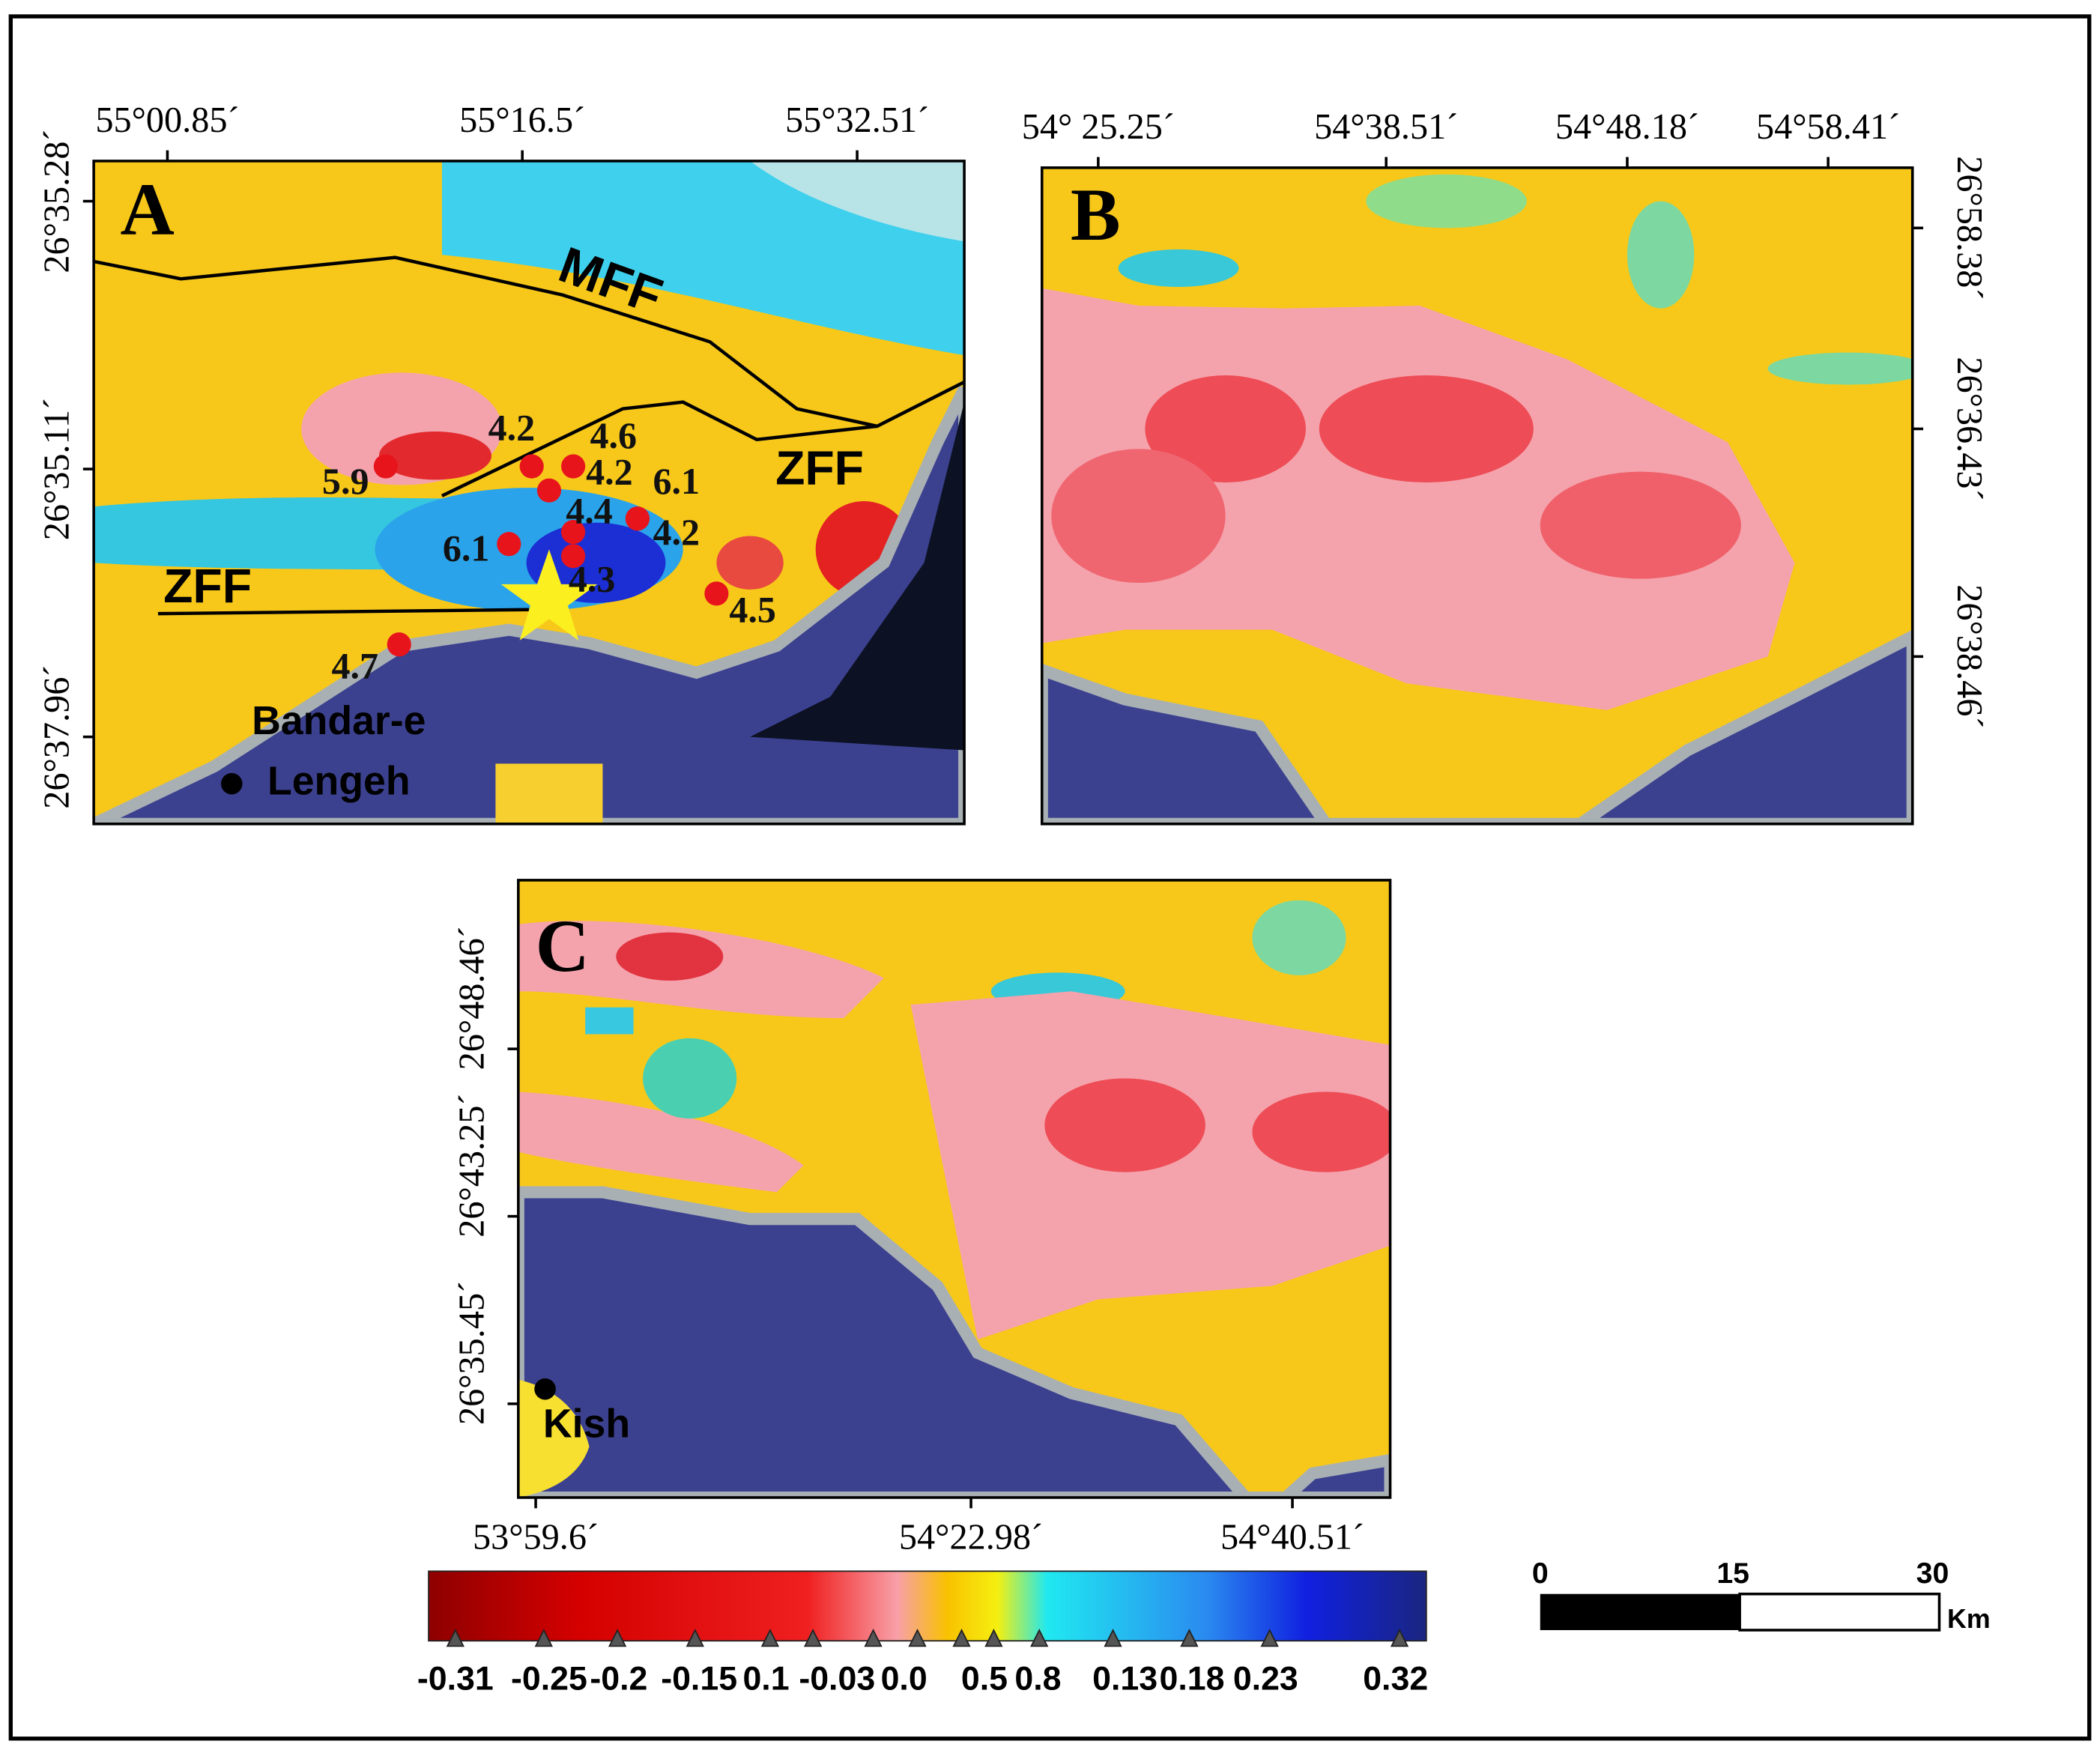 The height and width of the screenshot is (1759, 2100). Describe the element at coordinates (753, 610) in the screenshot. I see `magnitude-label: 4.5` at that location.